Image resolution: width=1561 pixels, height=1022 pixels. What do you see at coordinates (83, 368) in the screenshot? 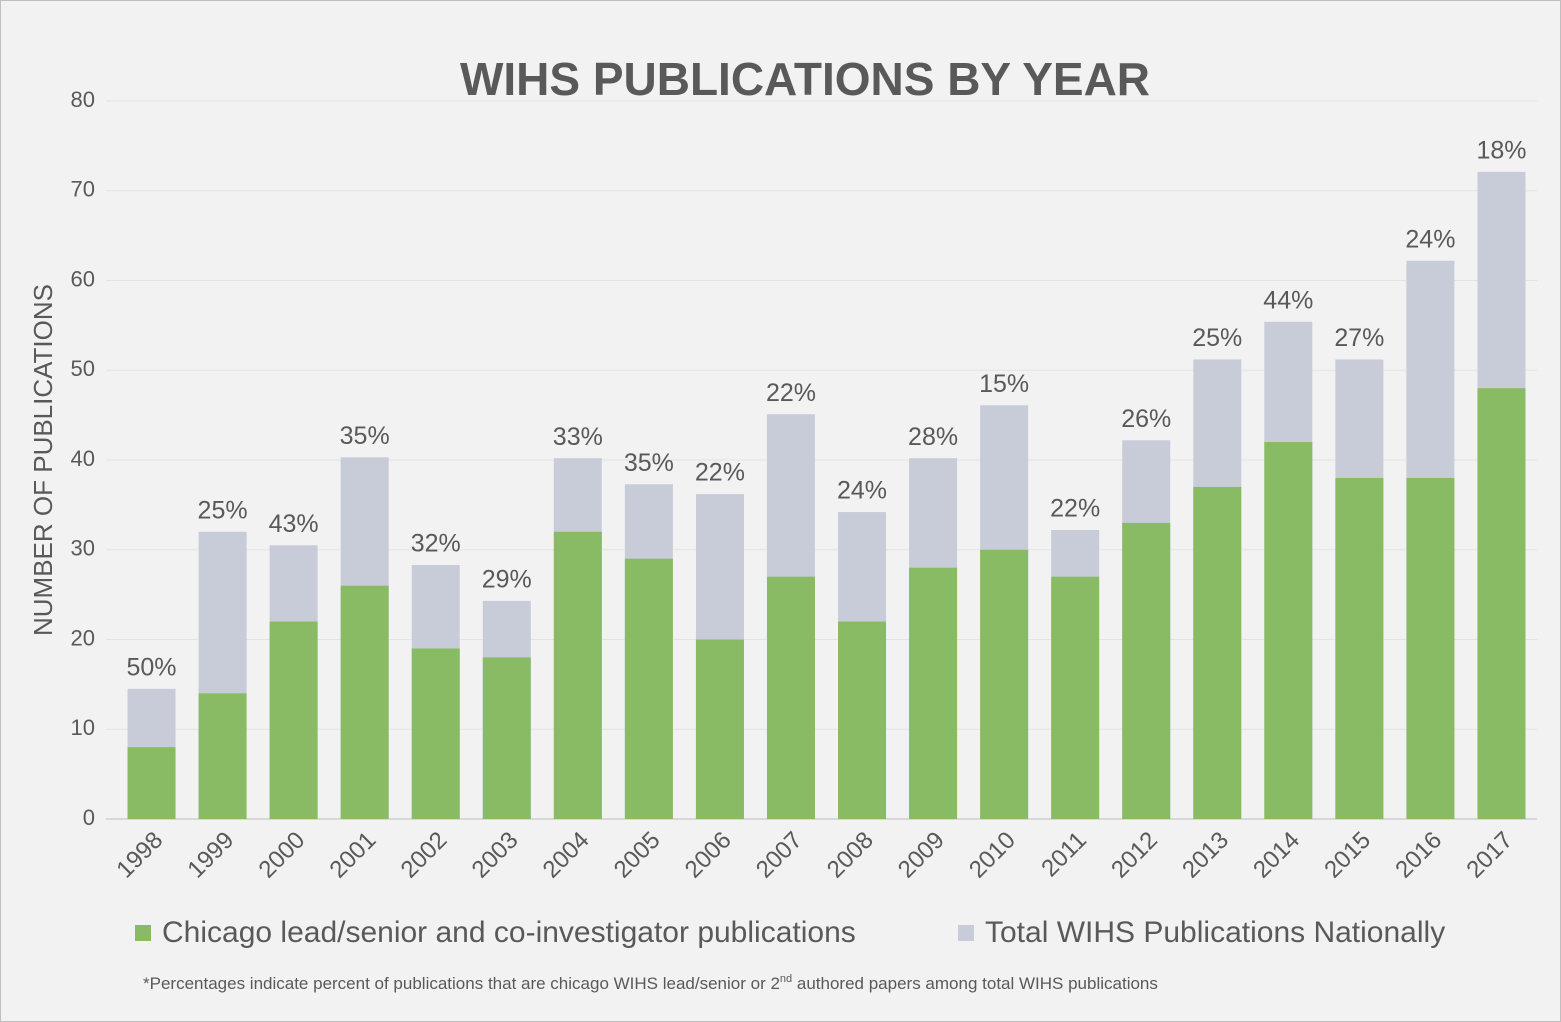
I see `y-tick-label: 50` at bounding box center [83, 368].